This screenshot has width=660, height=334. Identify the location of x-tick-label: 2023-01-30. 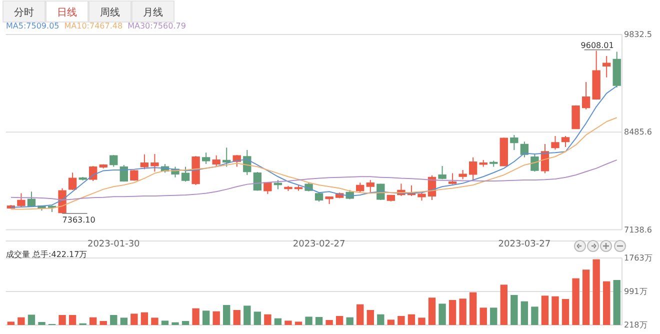
(113, 245).